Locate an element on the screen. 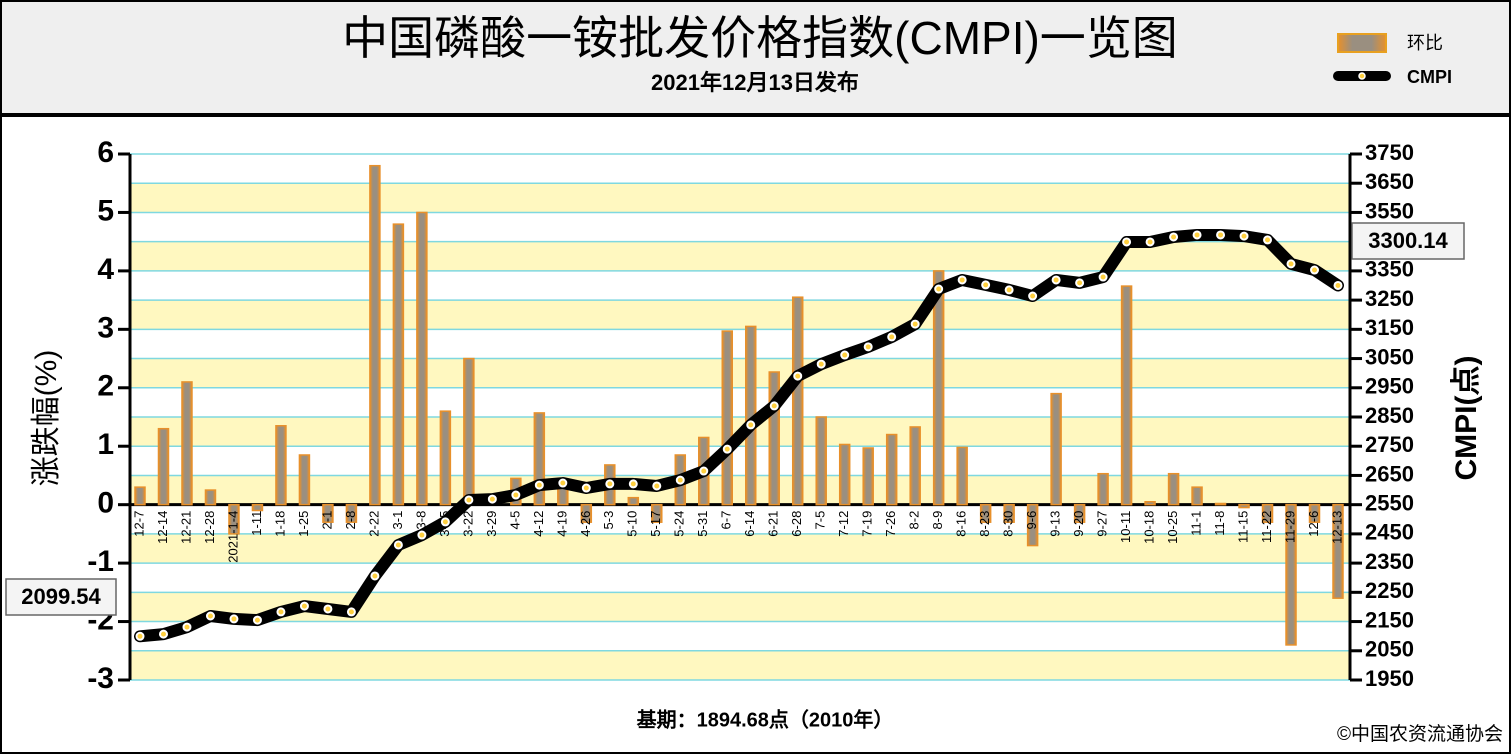 Image resolution: width=1511 pixels, height=754 pixels. y-tick-label: -1 is located at coordinates (100, 561).